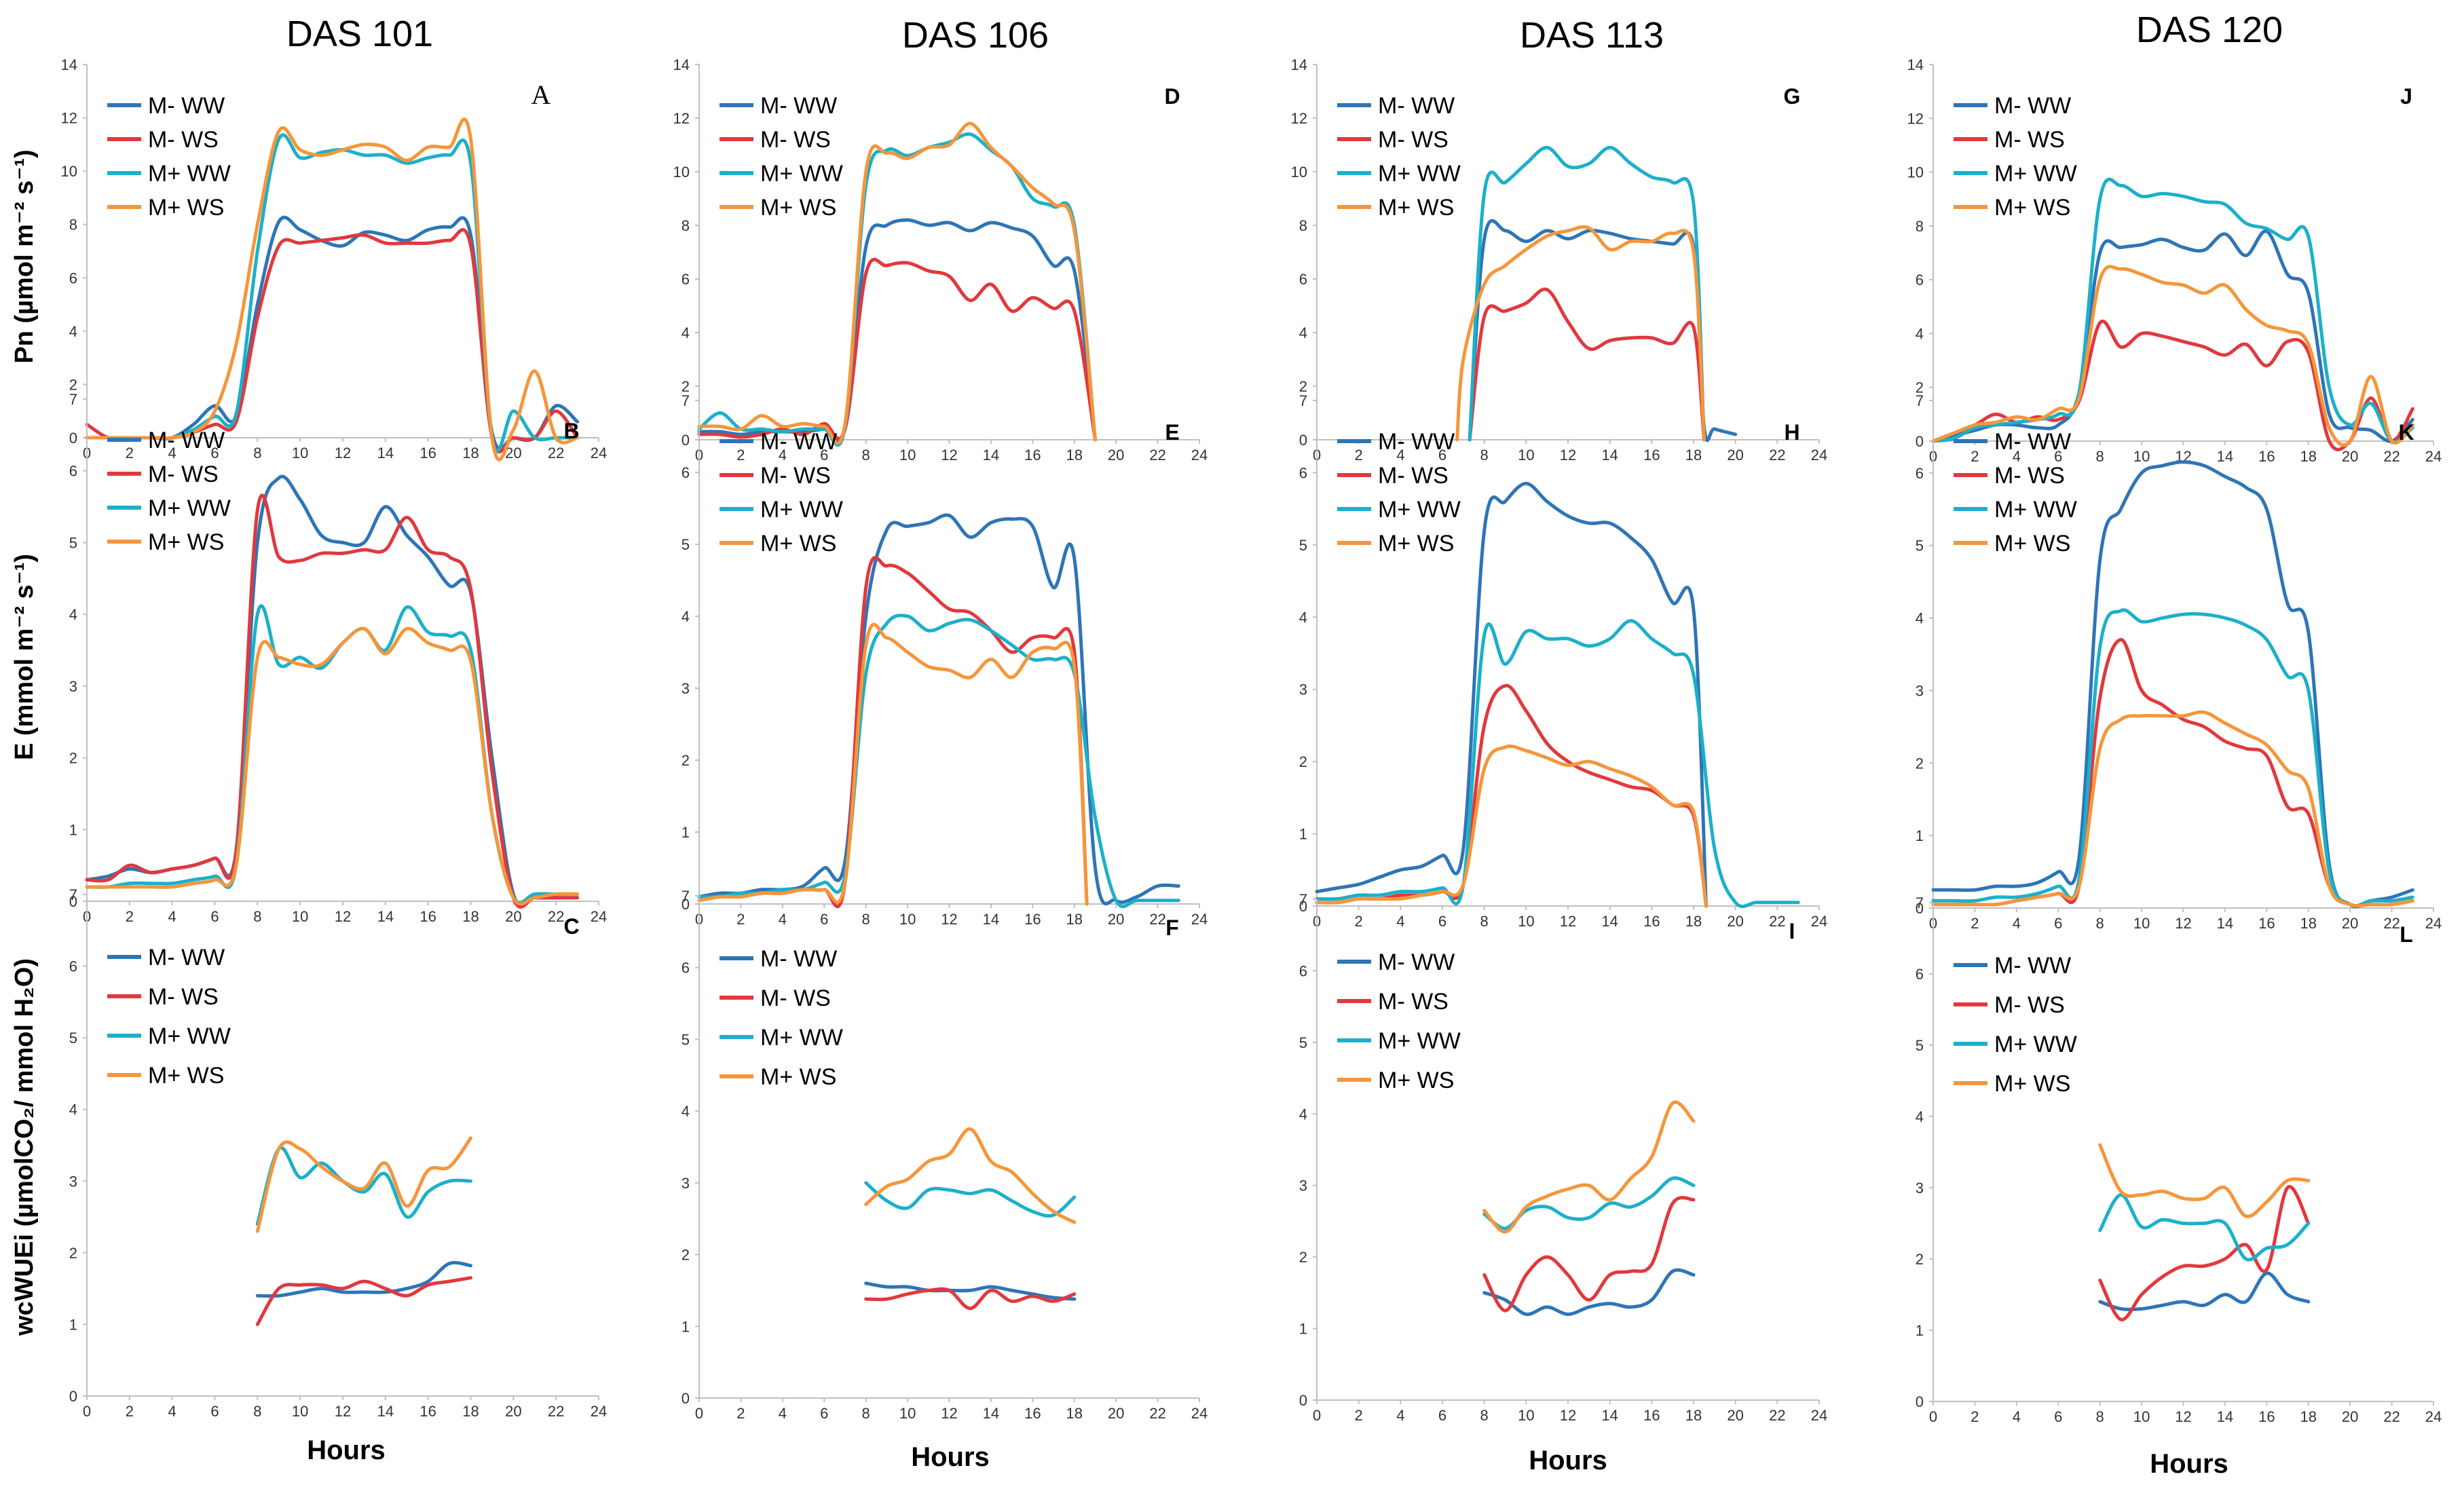  I want to click on xlabel-col-3: Hours, so click(1568, 1460).